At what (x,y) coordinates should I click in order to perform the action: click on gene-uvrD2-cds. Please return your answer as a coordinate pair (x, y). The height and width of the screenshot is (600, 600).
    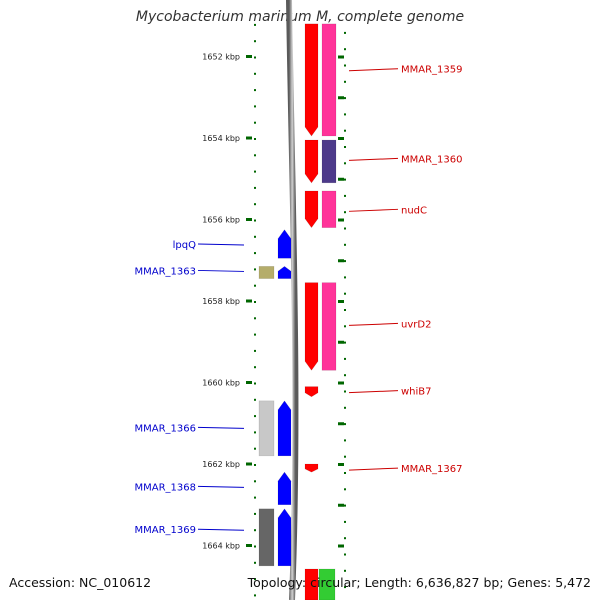
    Looking at the image, I should click on (311, 326).